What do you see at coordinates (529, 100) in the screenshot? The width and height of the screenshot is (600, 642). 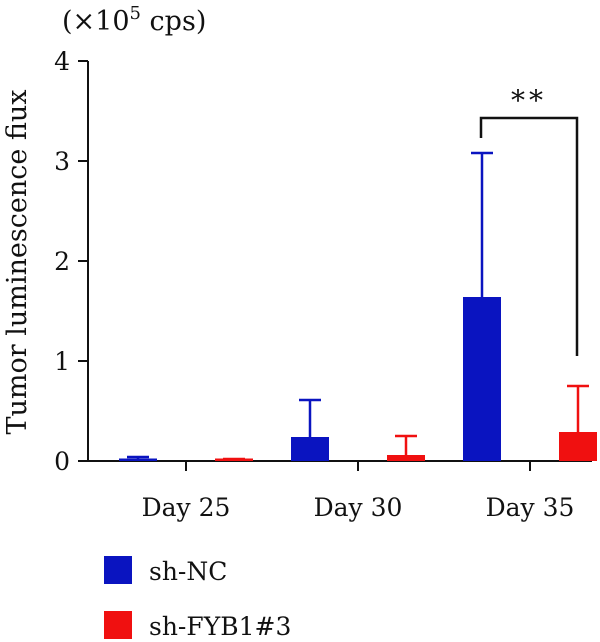 I see `significance-label: **` at bounding box center [529, 100].